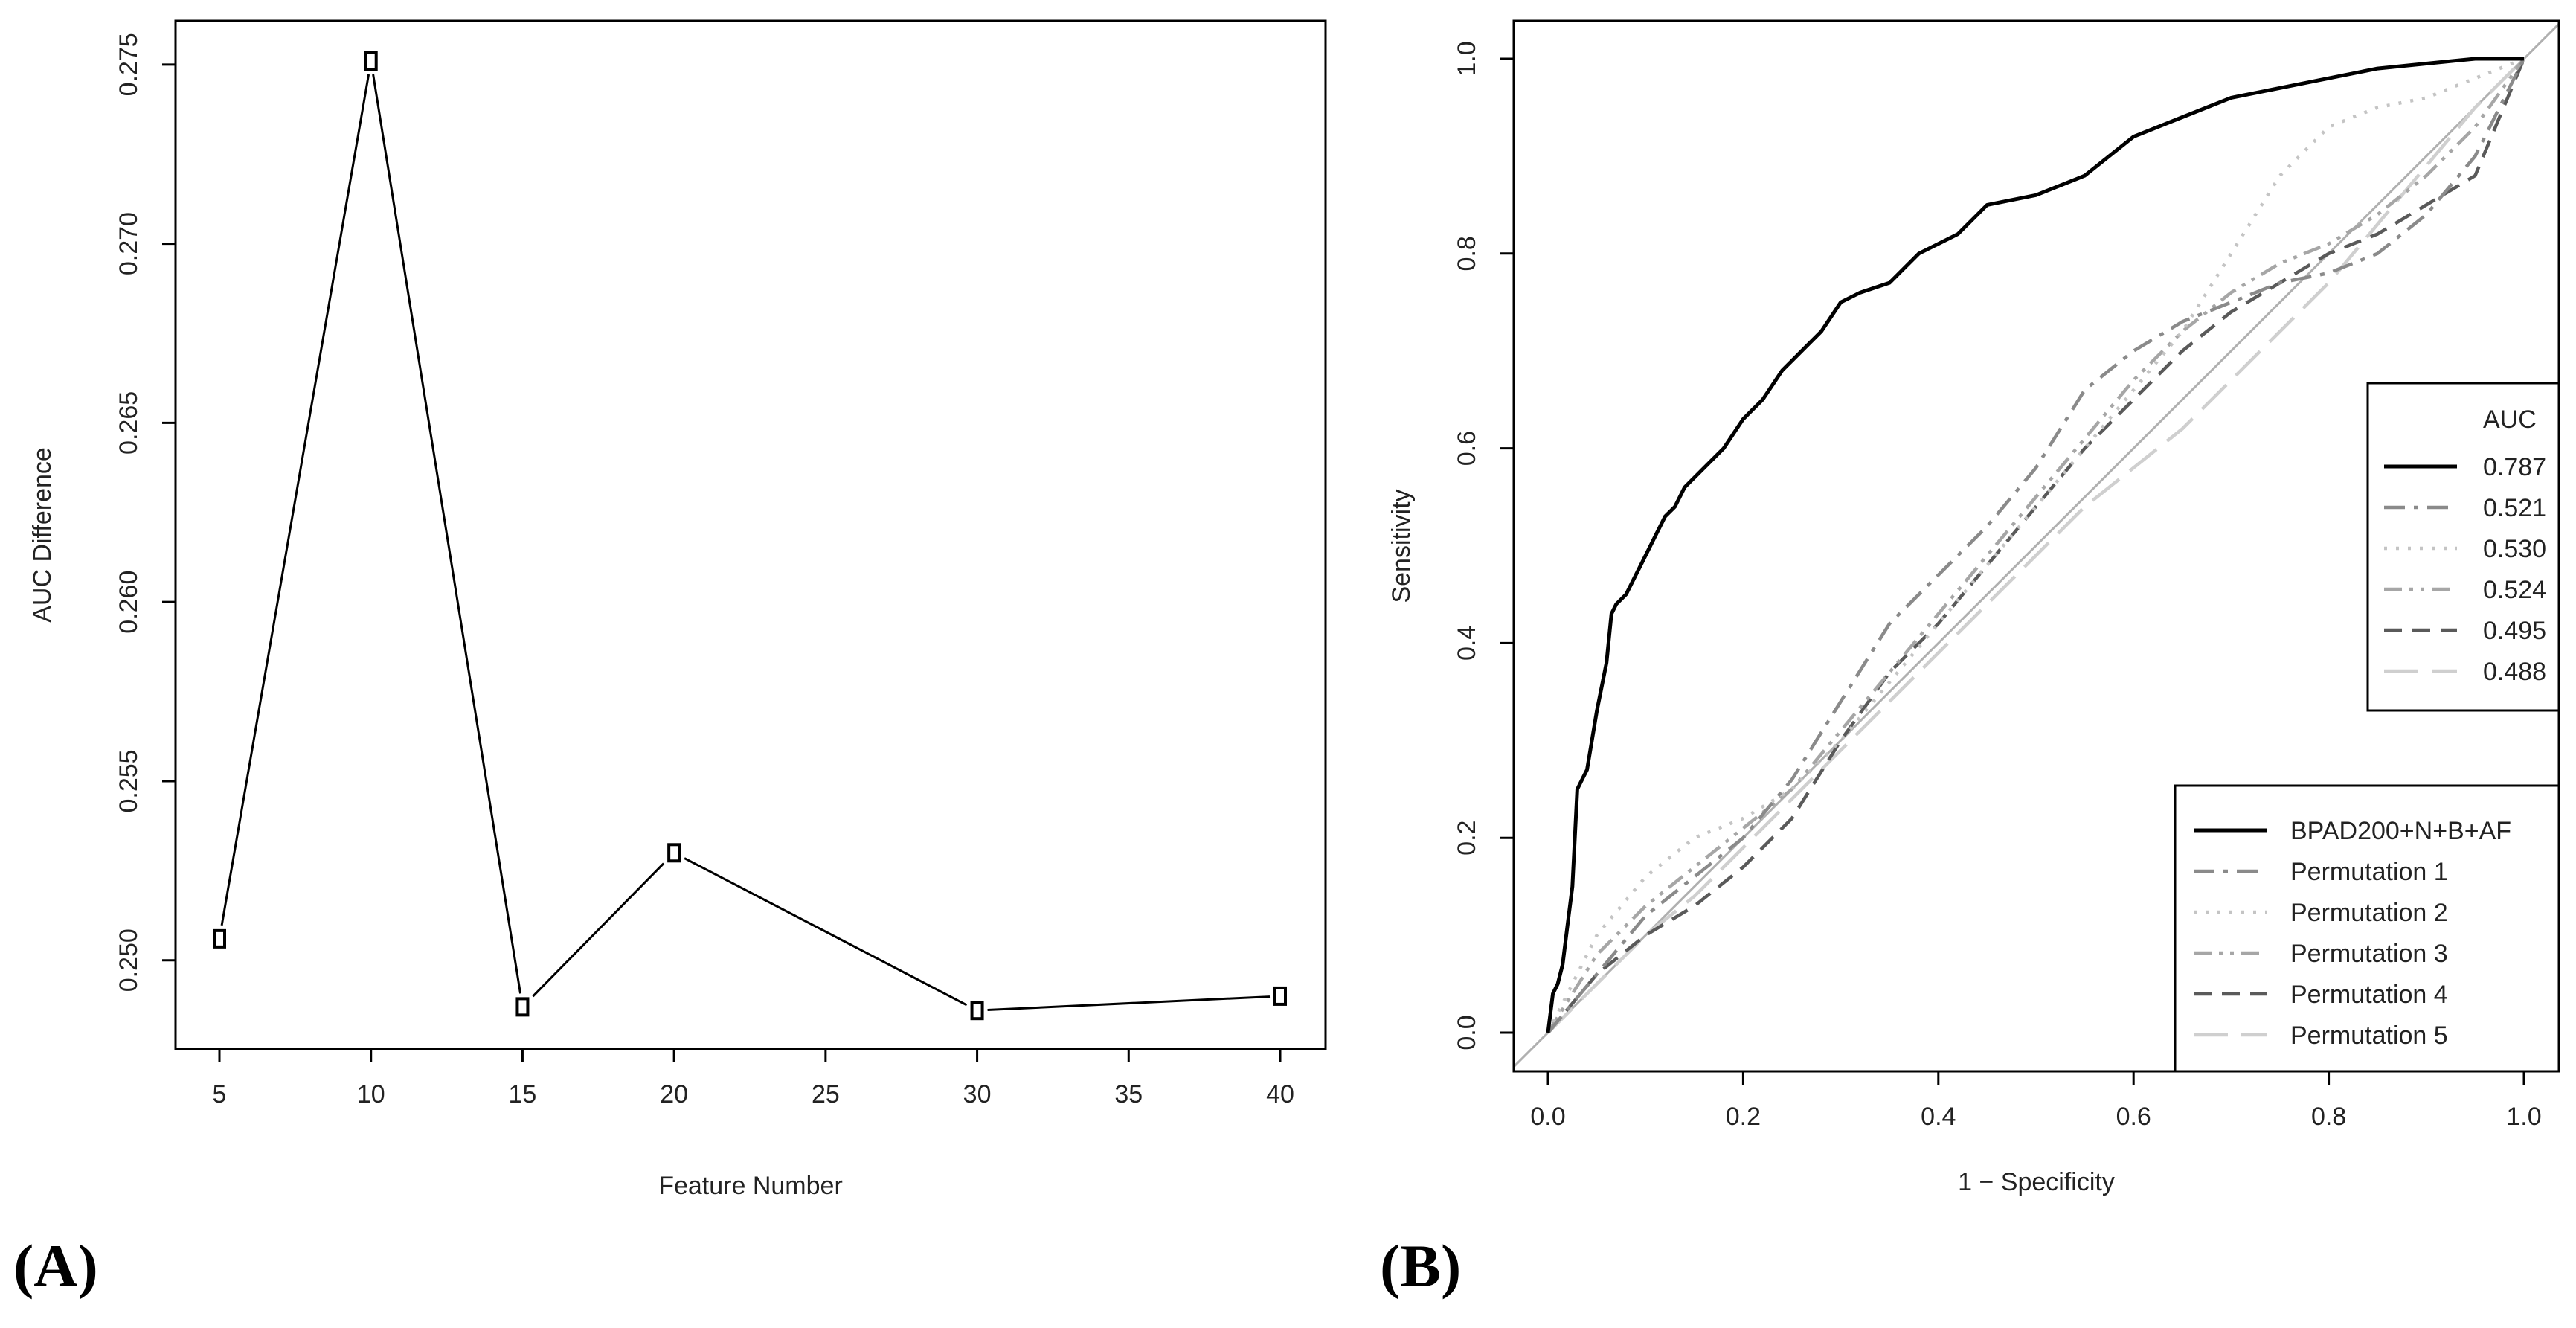 This screenshot has height=1328, width=2576. Describe the element at coordinates (1467, 253) in the screenshot. I see `y-tick-label-b: 0.8` at that location.